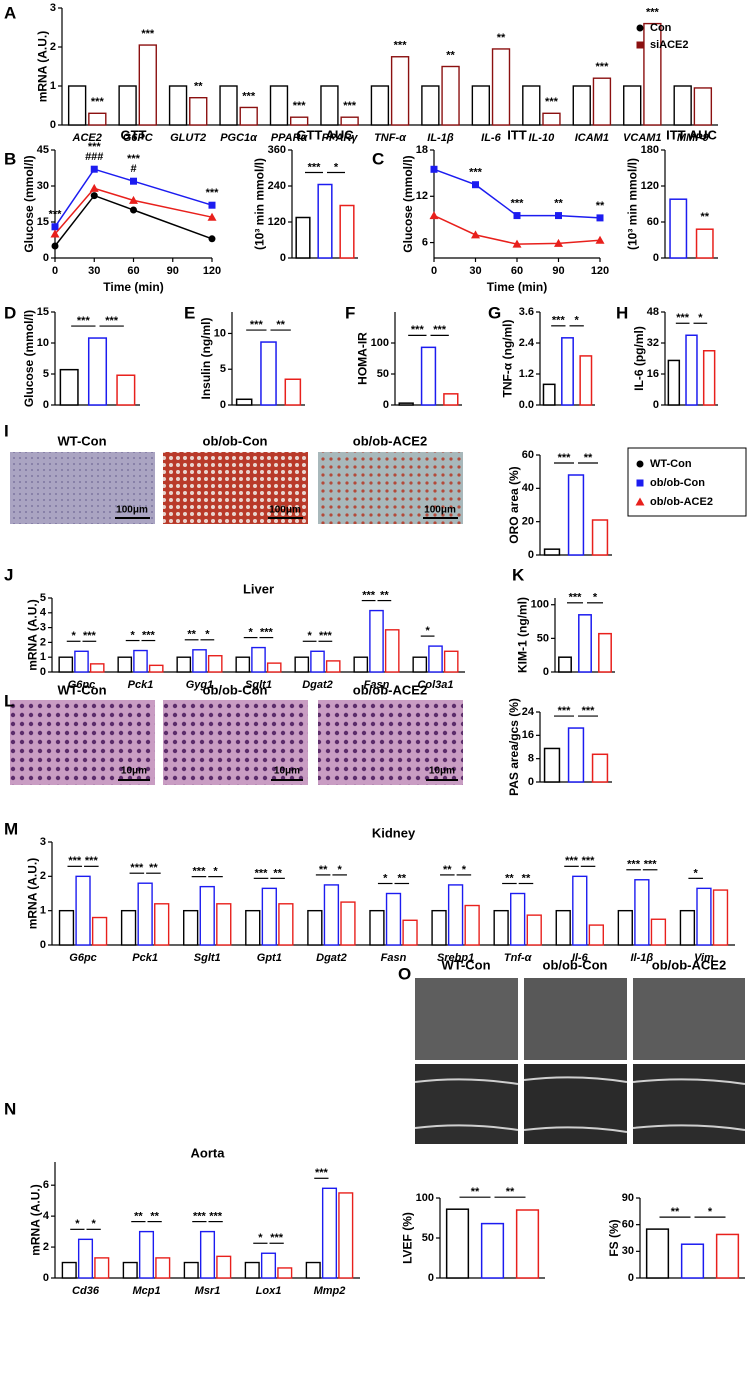  Describe the element at coordinates (208, 1152) in the screenshot. I see `chart-title: Aorta` at that location.